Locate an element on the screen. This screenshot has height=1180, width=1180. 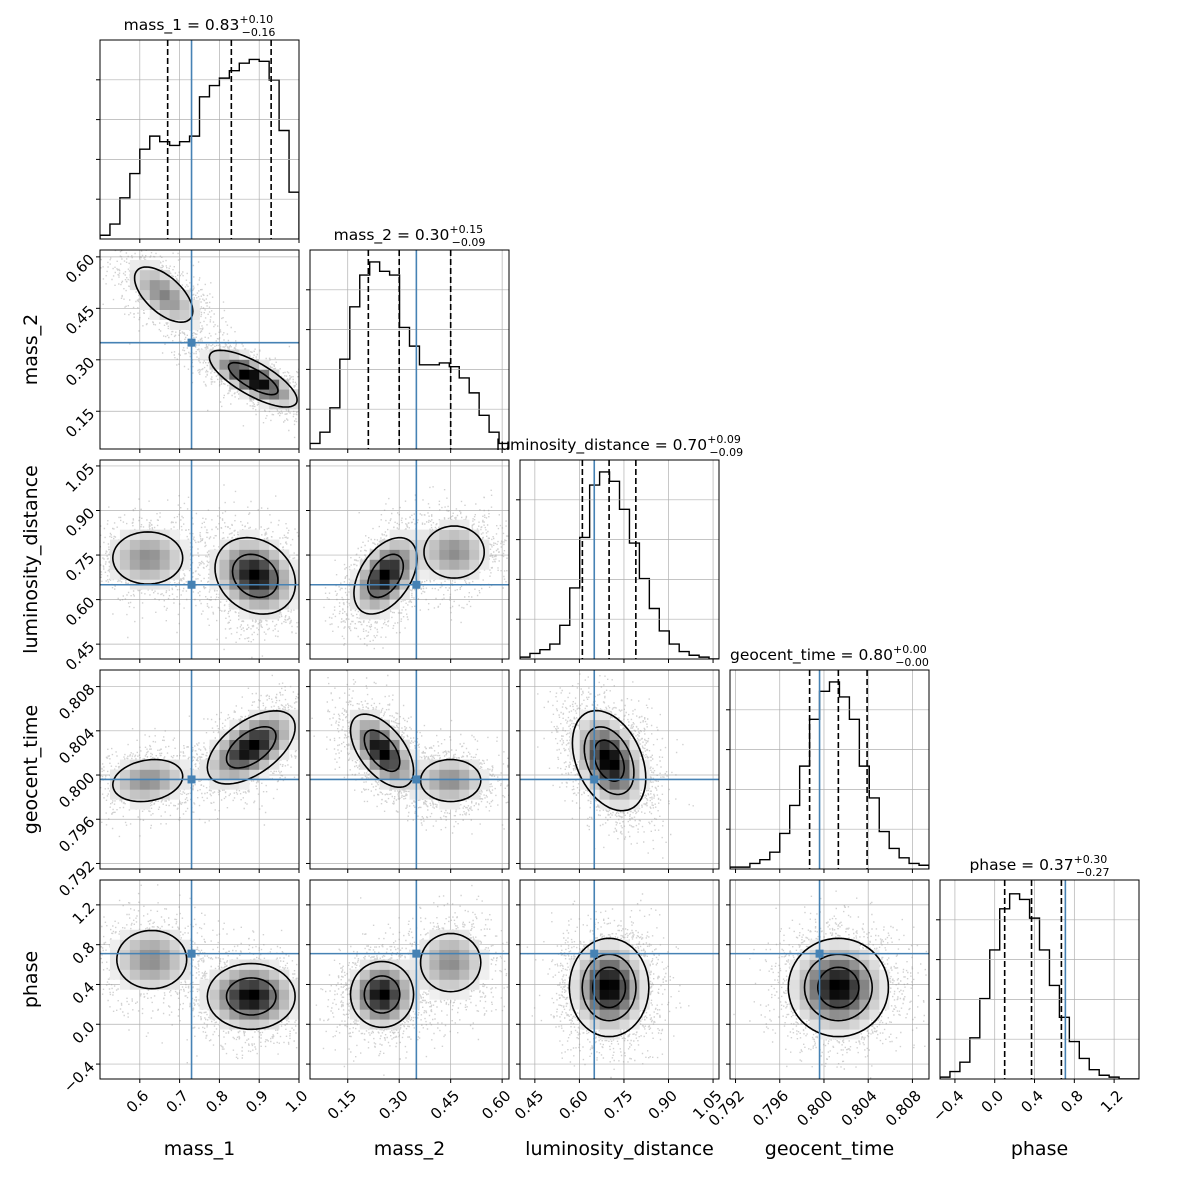
y-tick-label: 0.792 is located at coordinates (76, 878).